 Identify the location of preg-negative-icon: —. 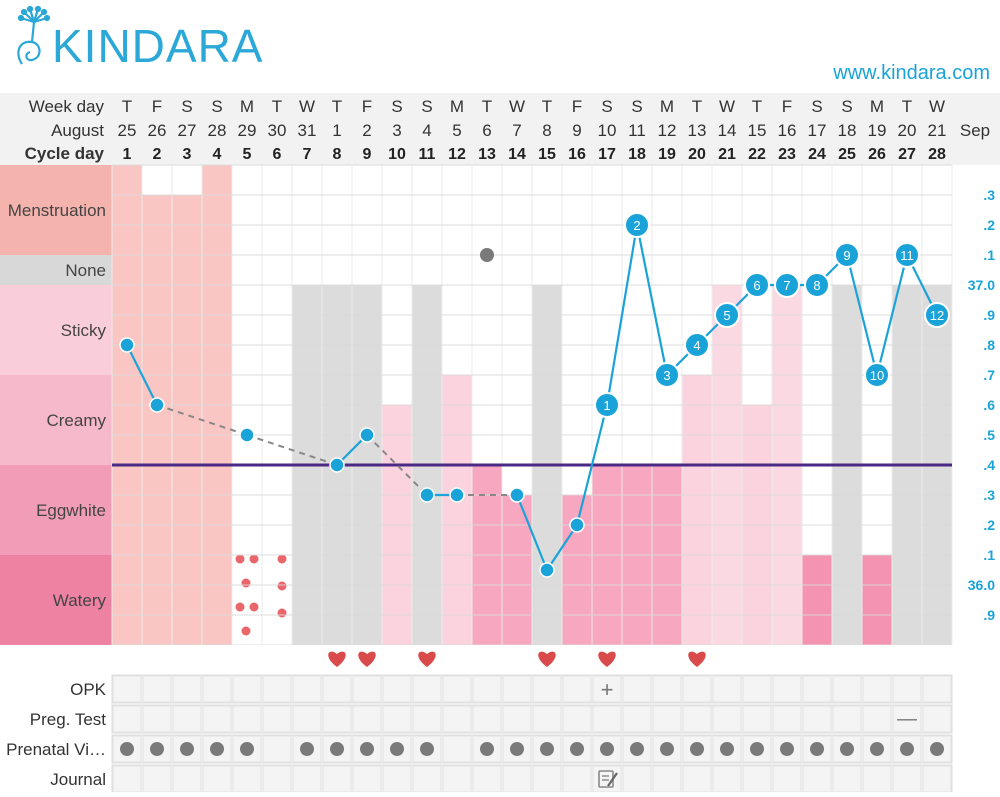
(907, 719).